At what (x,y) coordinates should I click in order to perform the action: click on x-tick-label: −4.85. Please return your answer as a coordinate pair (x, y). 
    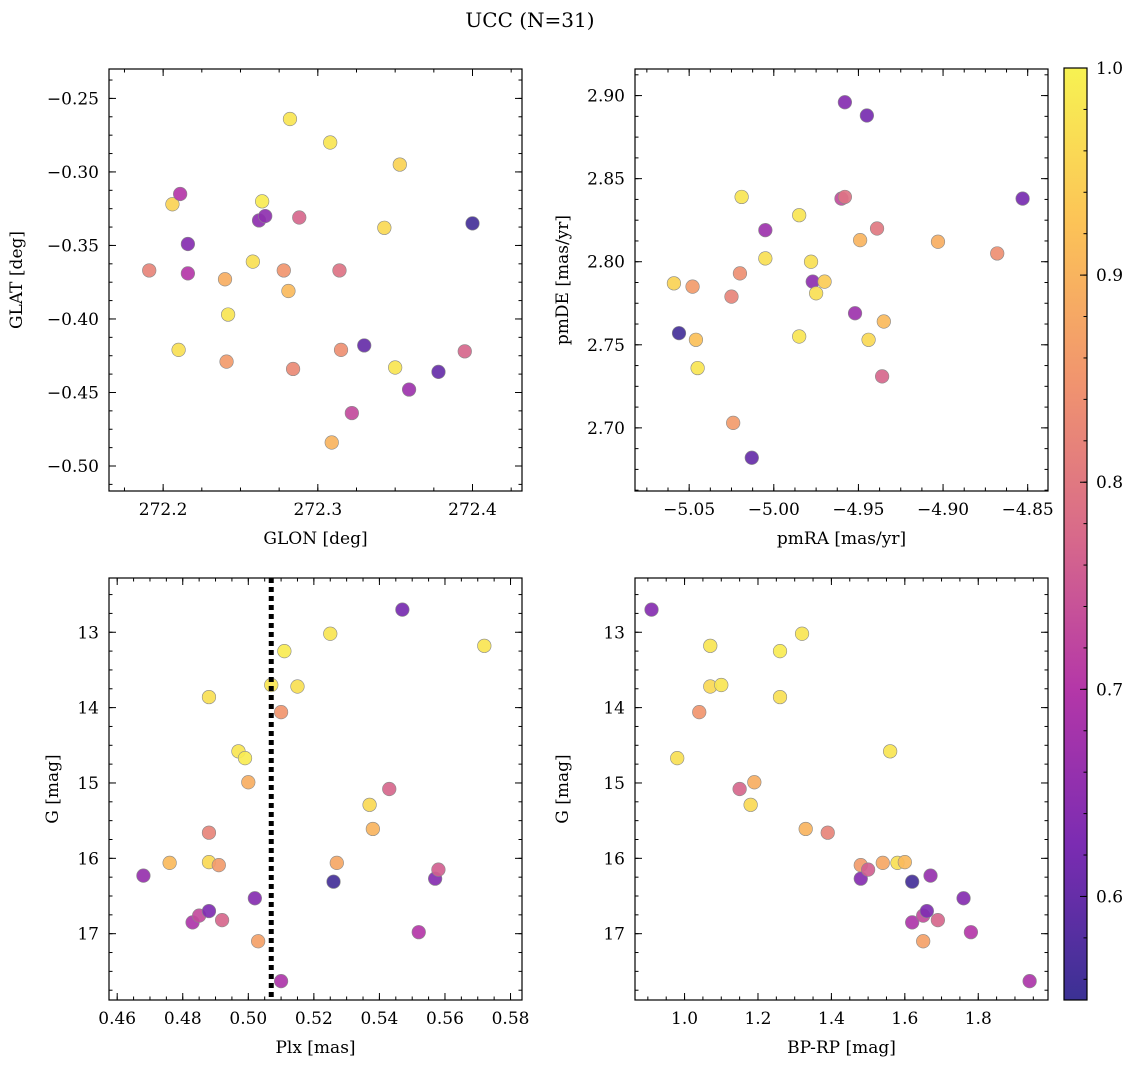
    Looking at the image, I should click on (1028, 510).